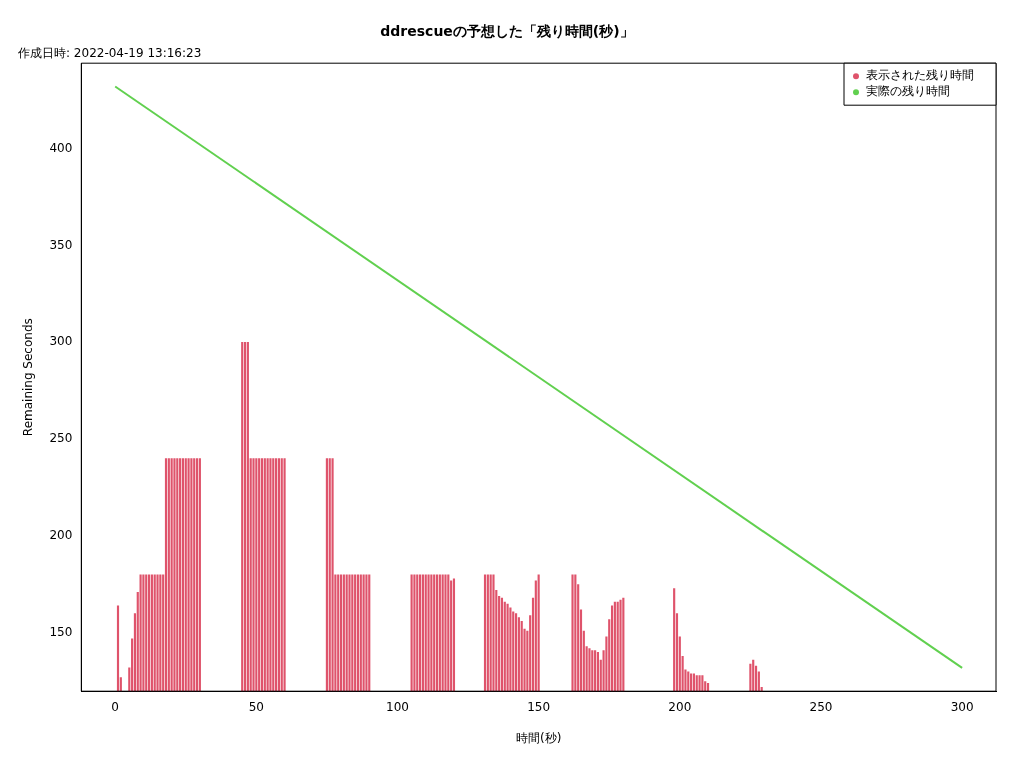 The image size is (1024, 768). Describe the element at coordinates (109, 53) in the screenshot. I see `chart-subtitle: 作成日時: 2022-04-19 13:16:23` at that location.